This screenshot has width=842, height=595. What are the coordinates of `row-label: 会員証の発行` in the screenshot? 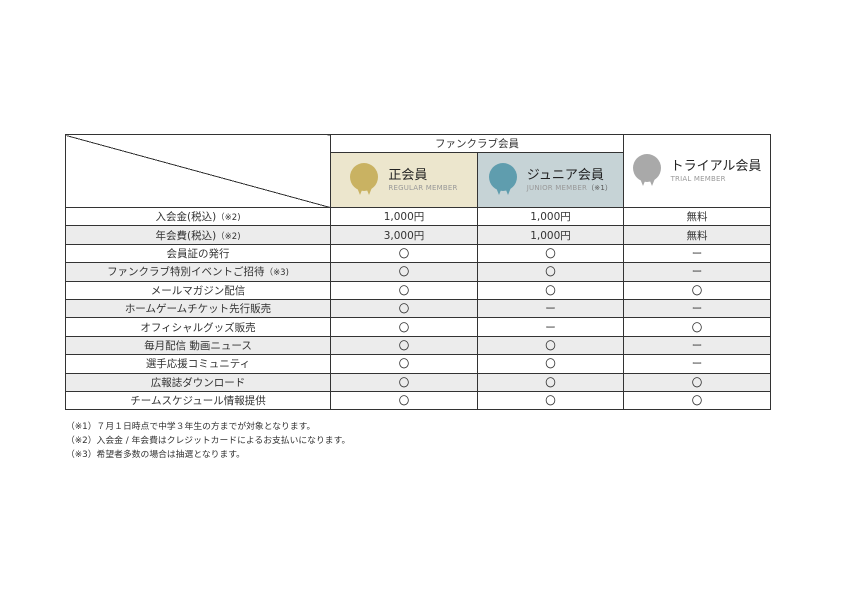 It's located at (198, 253).